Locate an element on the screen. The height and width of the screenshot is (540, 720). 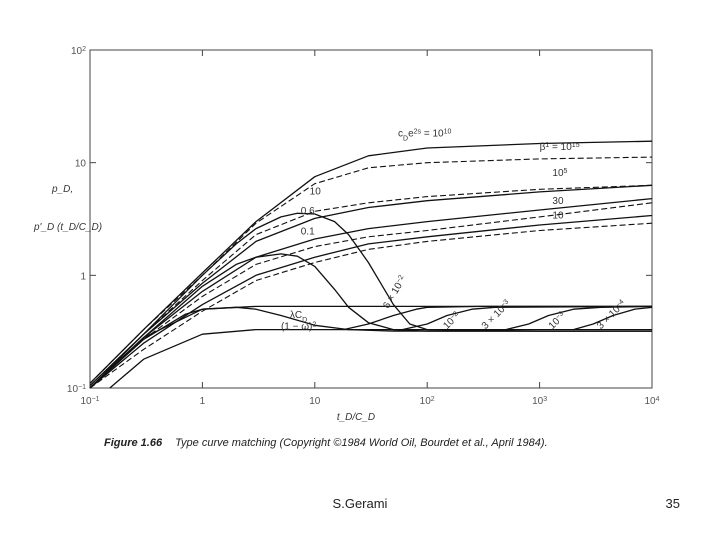
x-tick-label: 10 is located at coordinates (315, 401).